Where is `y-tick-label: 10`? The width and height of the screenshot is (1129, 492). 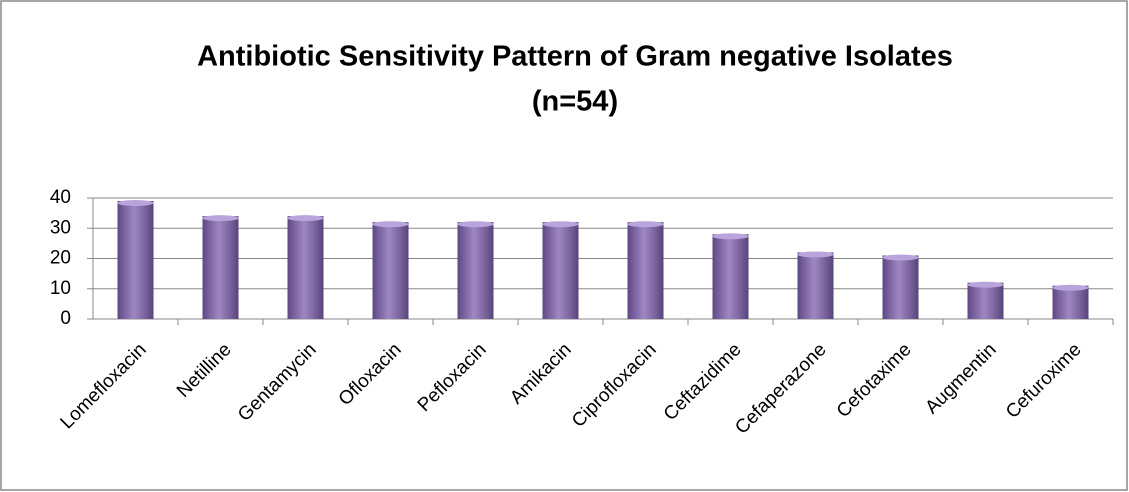
y-tick-label: 10 is located at coordinates (60, 288).